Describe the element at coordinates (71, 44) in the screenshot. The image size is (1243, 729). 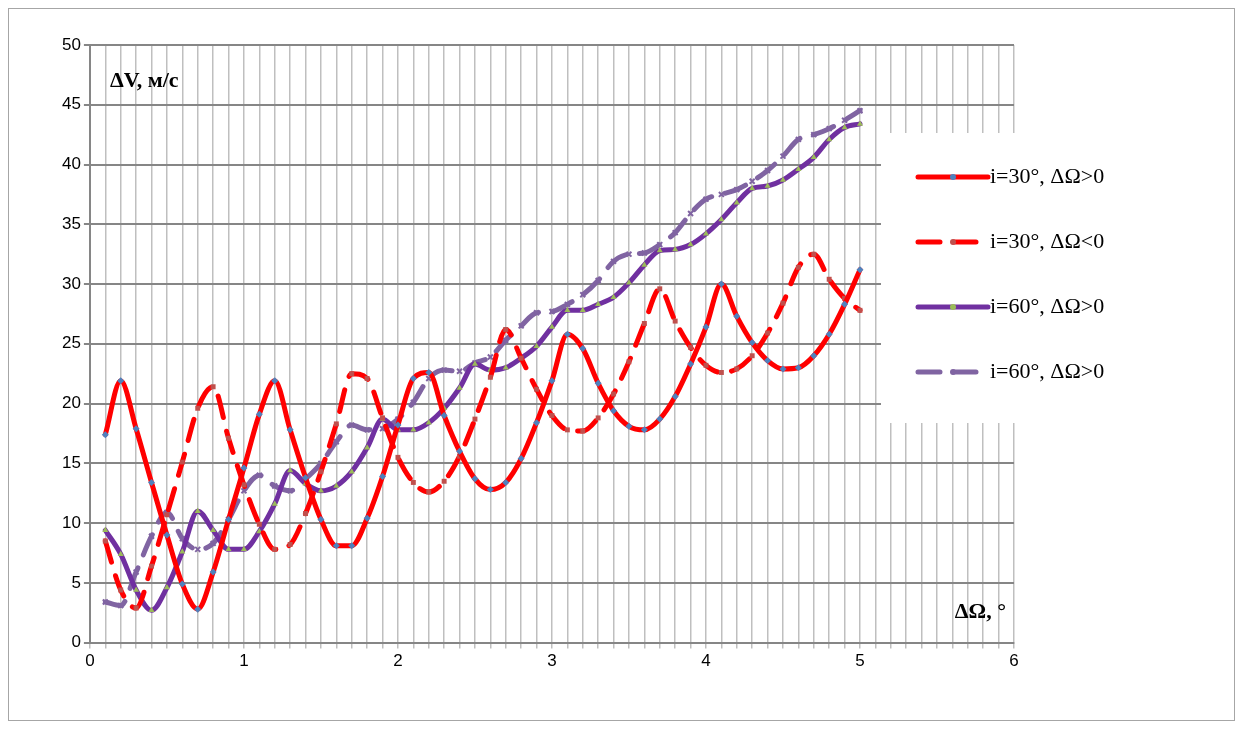
I see `y-tick-label: 50` at that location.